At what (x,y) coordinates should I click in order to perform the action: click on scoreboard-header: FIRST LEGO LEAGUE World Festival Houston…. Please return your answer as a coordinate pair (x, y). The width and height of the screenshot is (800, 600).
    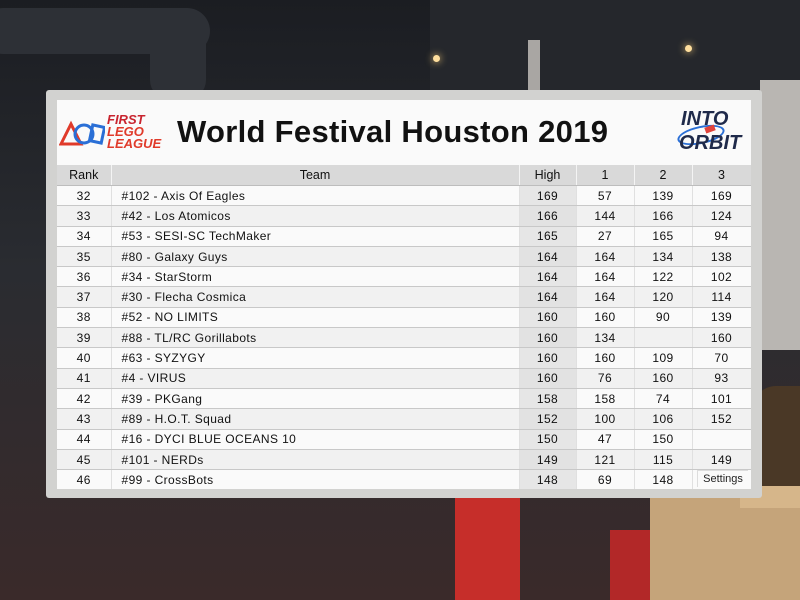
    Looking at the image, I should click on (404, 132).